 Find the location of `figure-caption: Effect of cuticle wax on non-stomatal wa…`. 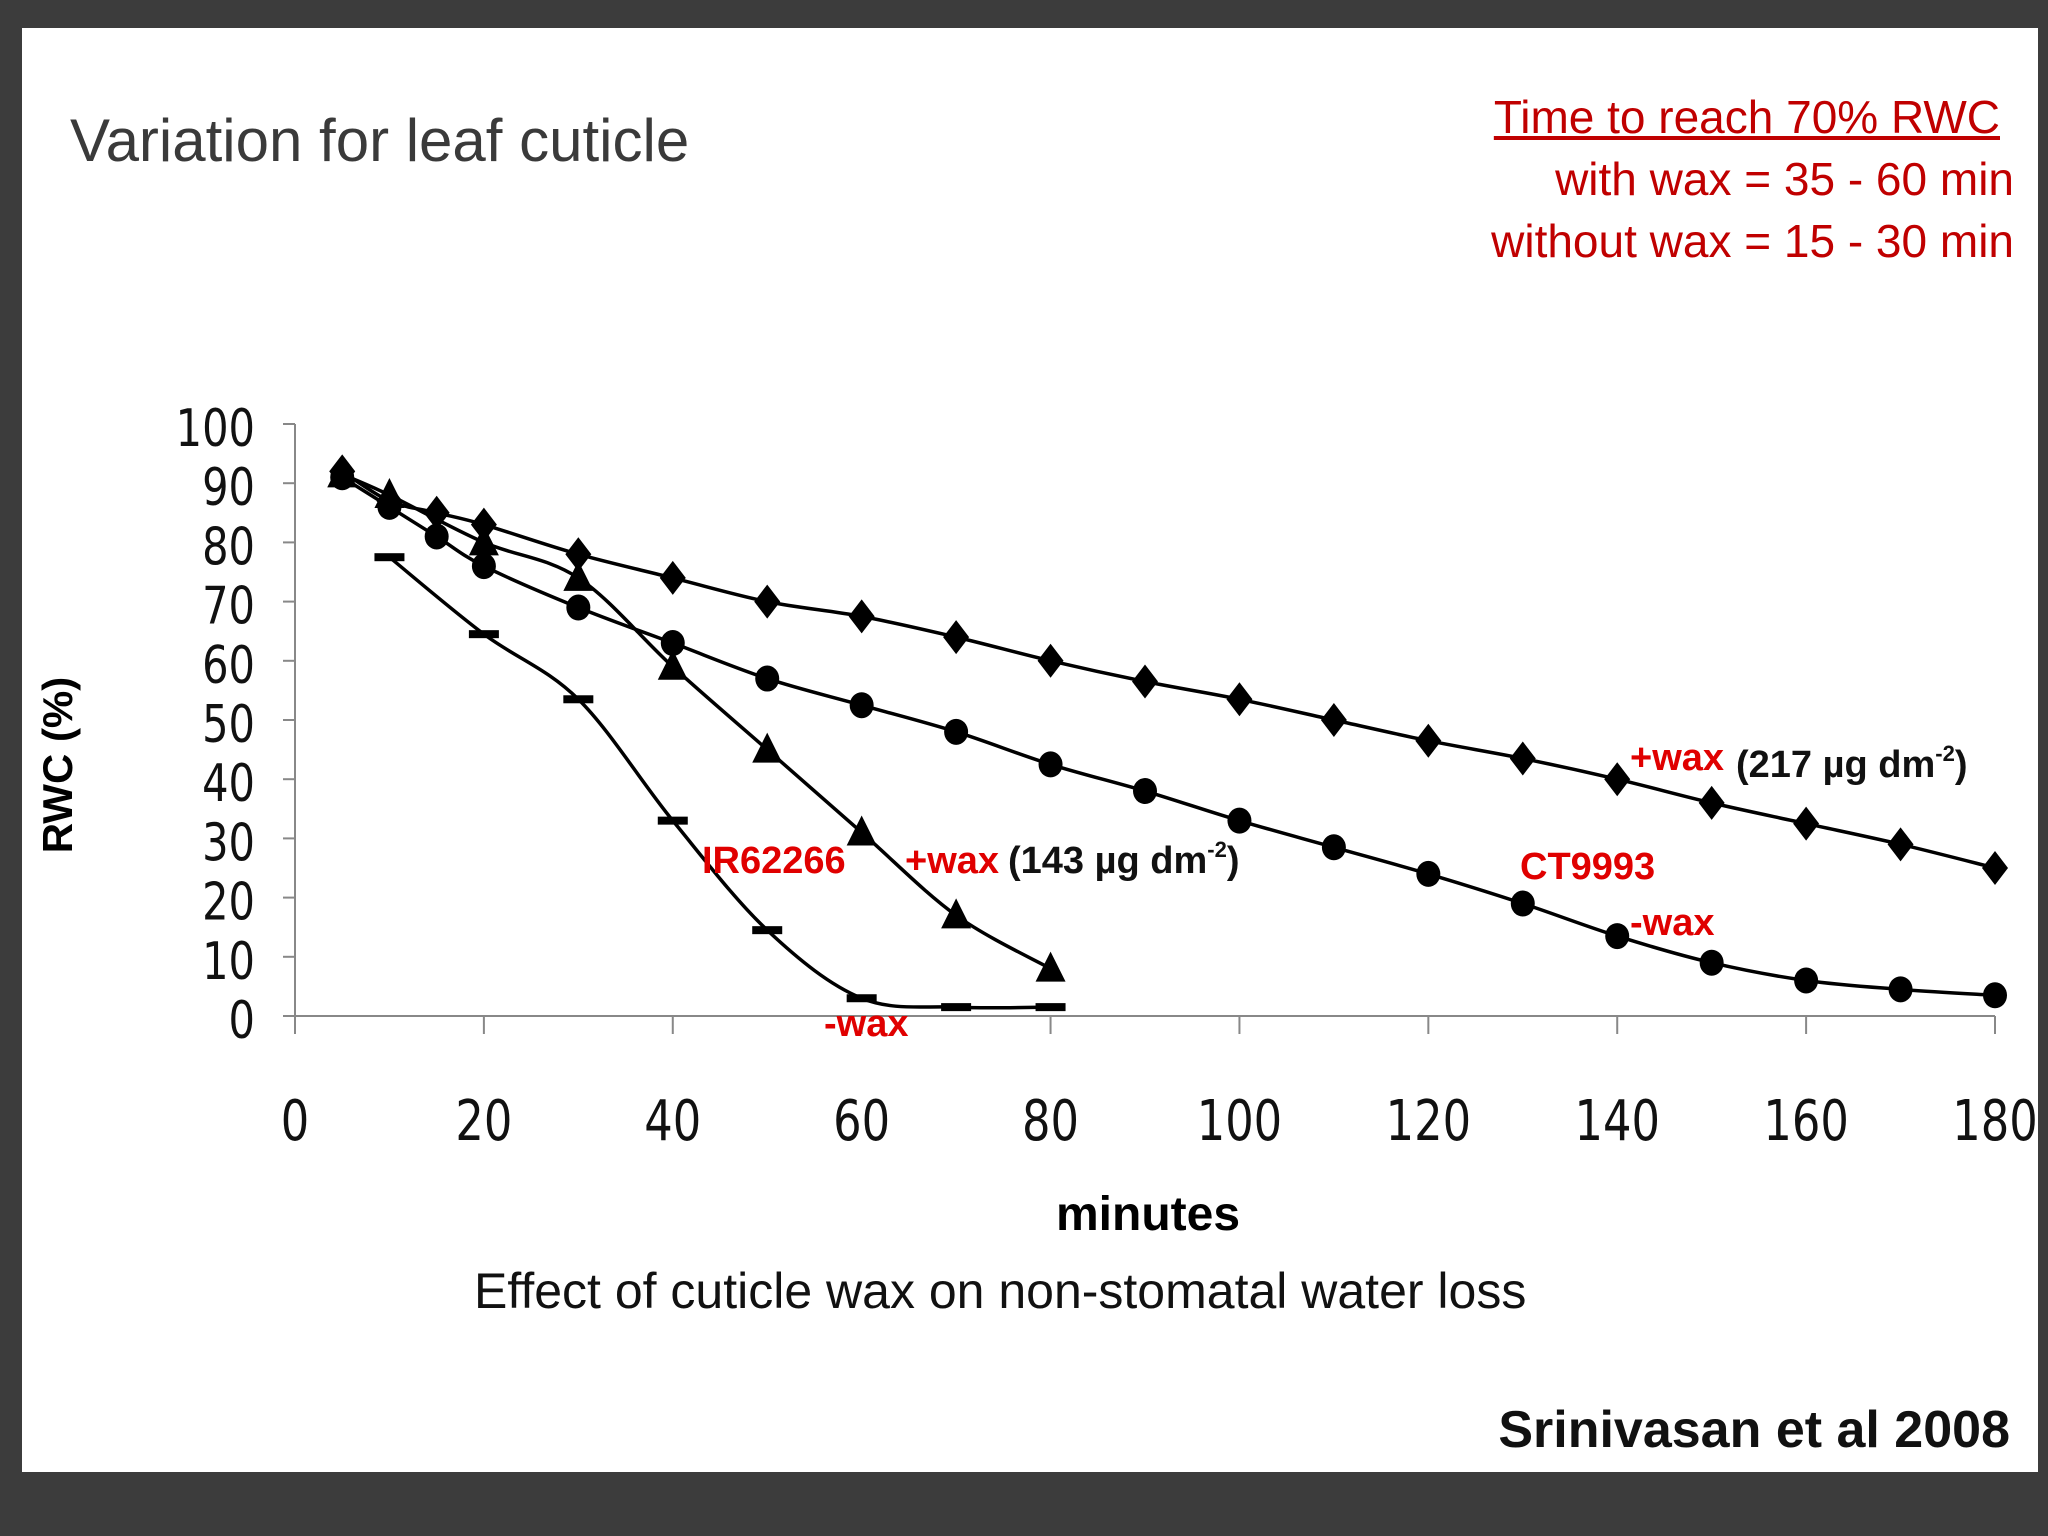

figure-caption: Effect of cuticle wax on non-stomatal wa… is located at coordinates (1000, 1291).